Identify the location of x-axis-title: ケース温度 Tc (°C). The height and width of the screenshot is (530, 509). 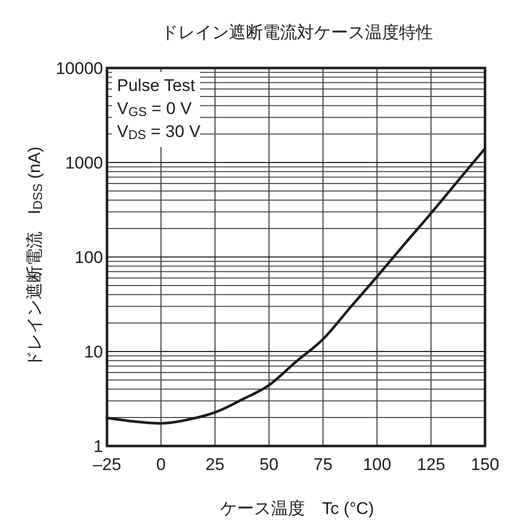
(297, 508).